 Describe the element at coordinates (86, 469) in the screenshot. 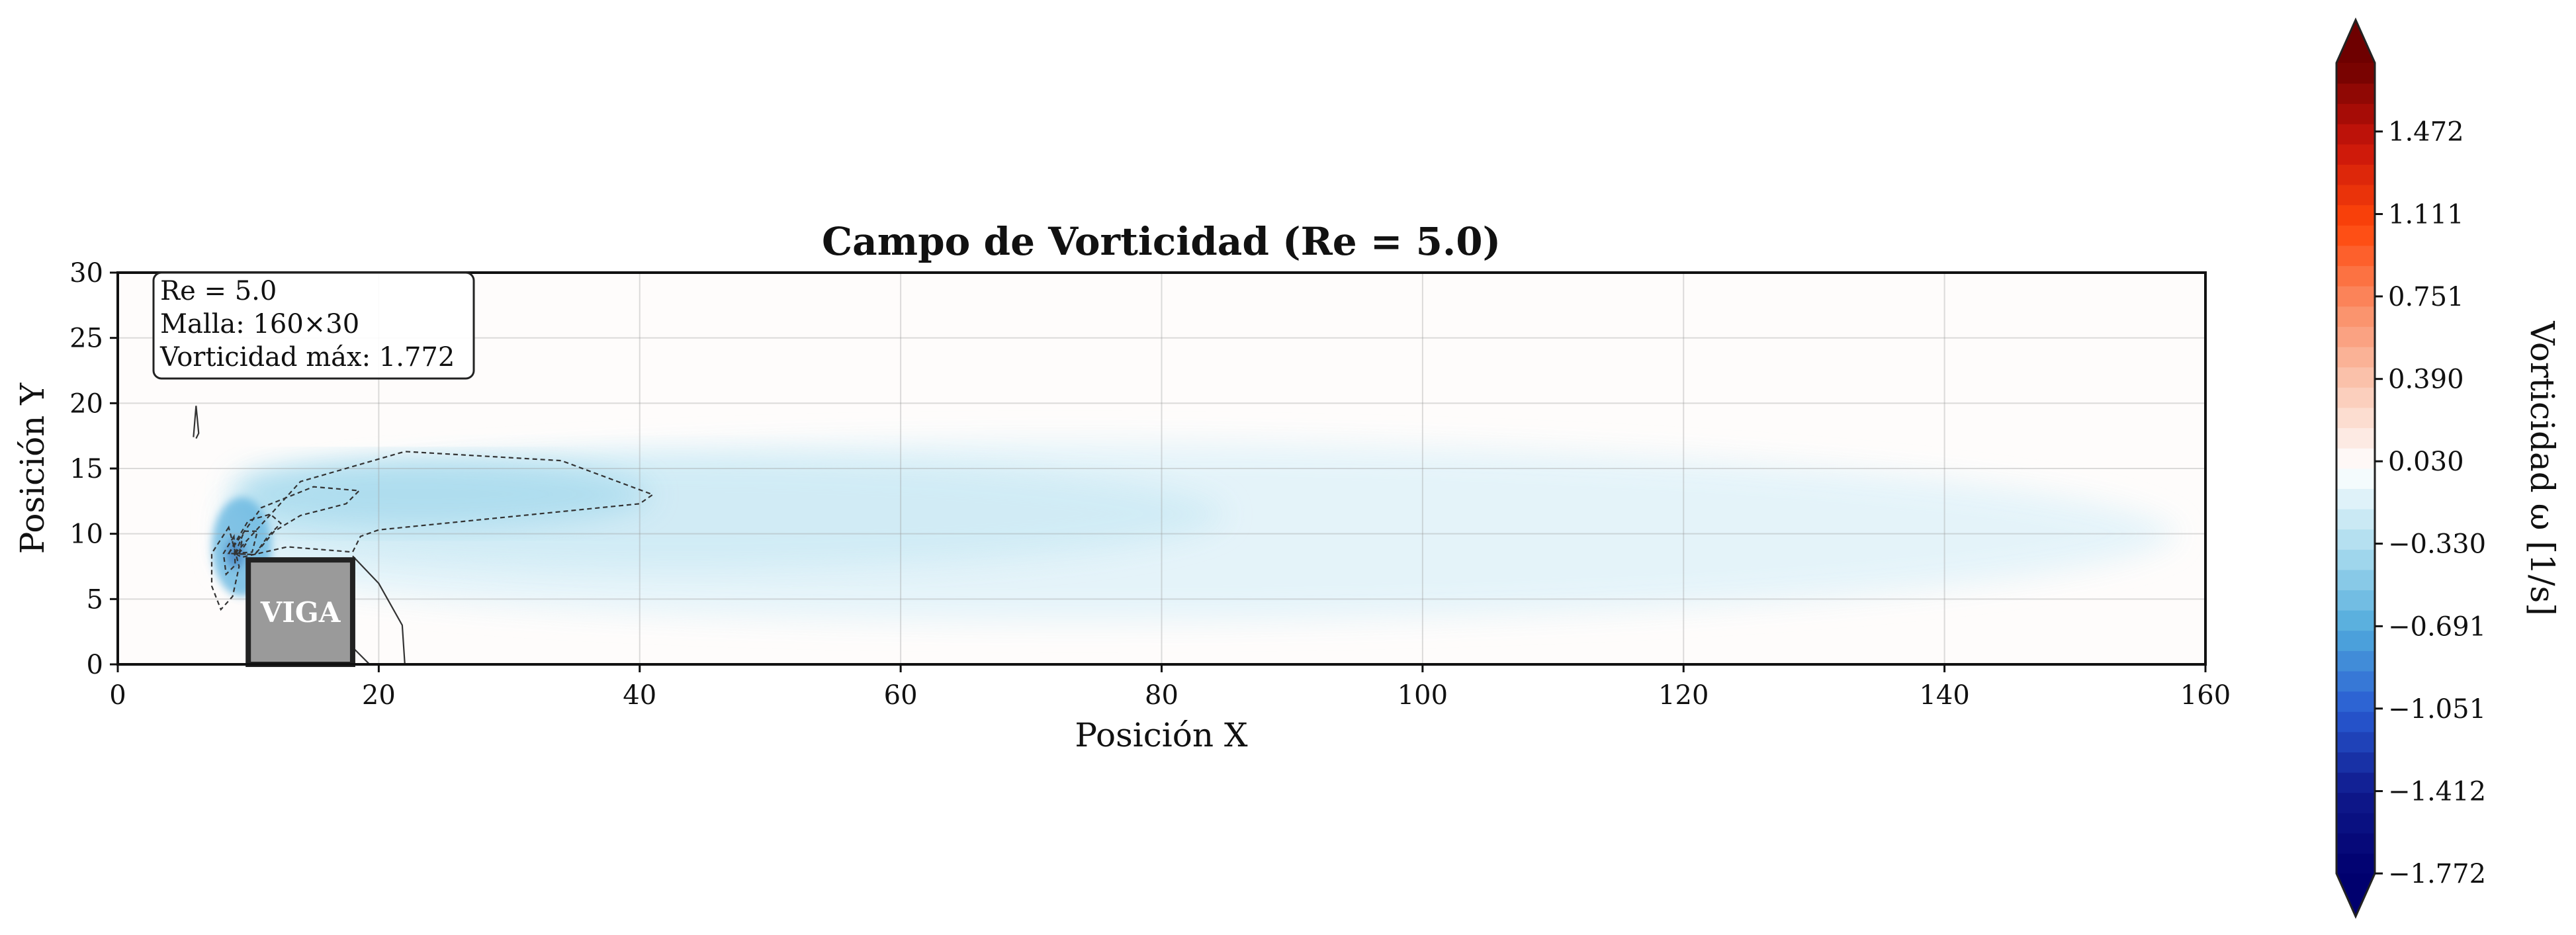

I see `y-tick-label: 15` at that location.